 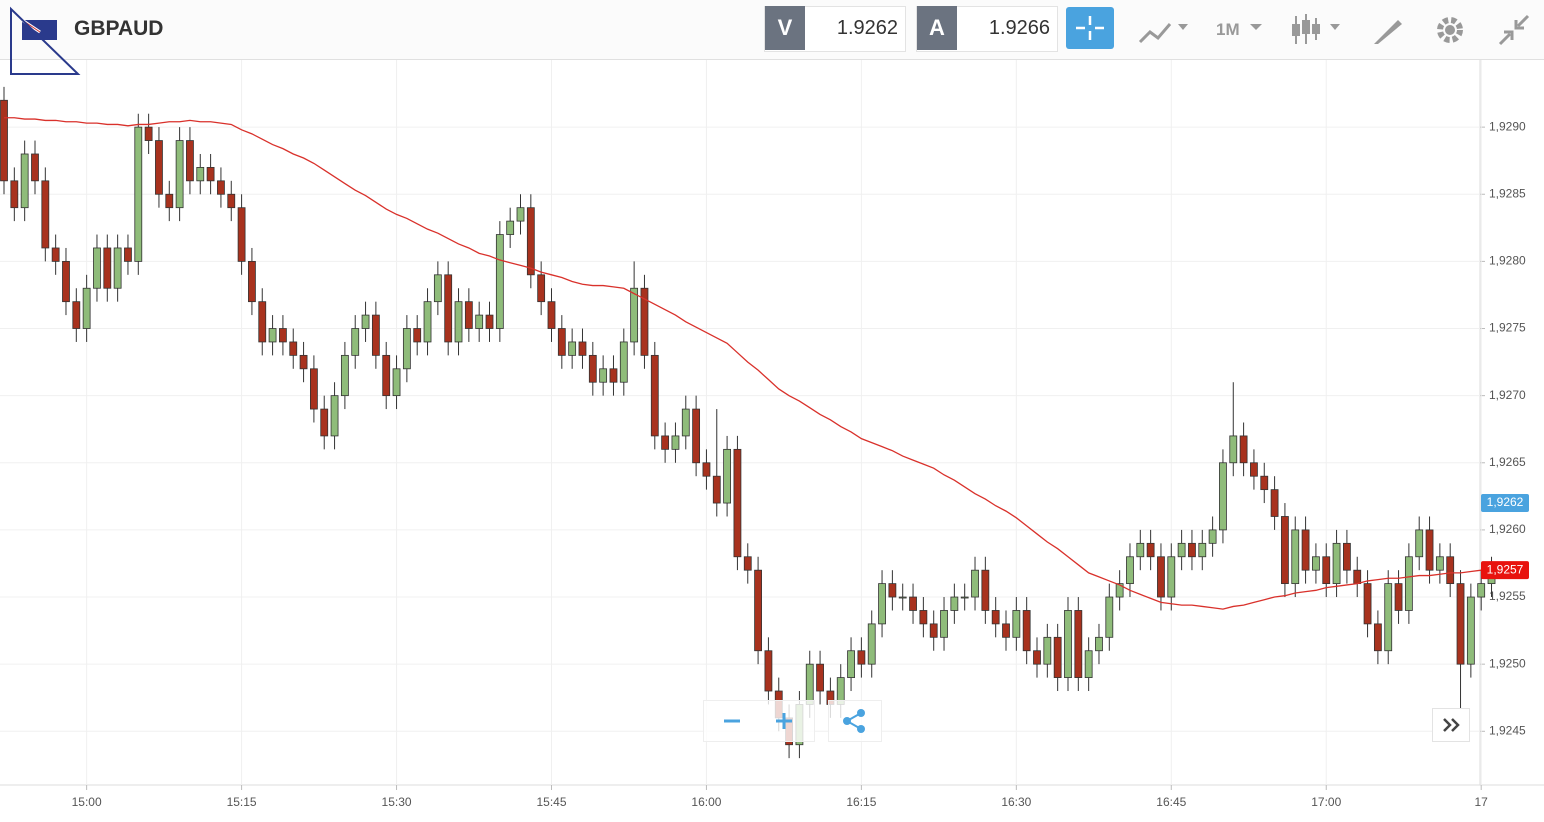 I want to click on zoom-icons, so click(x=758, y=721).